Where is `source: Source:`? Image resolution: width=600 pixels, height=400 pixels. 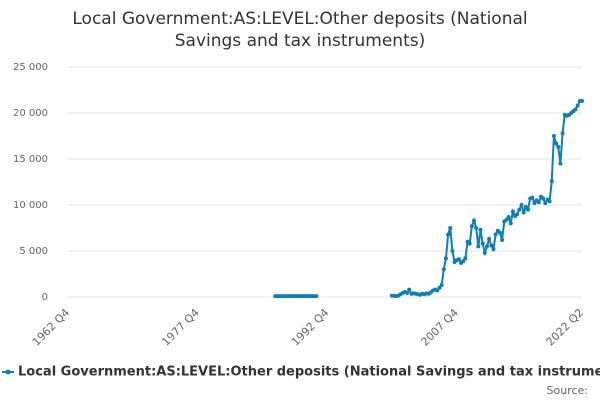 source: Source: is located at coordinates (568, 390).